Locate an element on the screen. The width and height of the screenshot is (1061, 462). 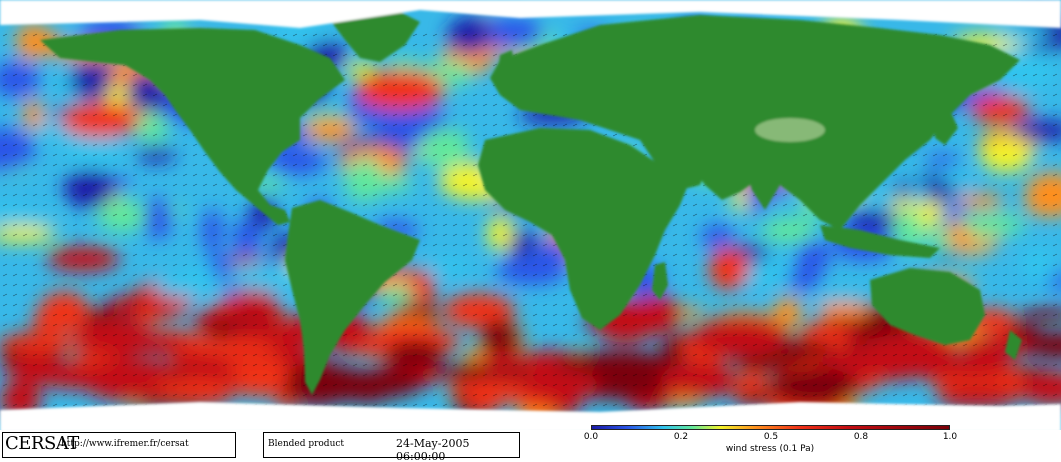
land-arabia is located at coordinates (675, 165).